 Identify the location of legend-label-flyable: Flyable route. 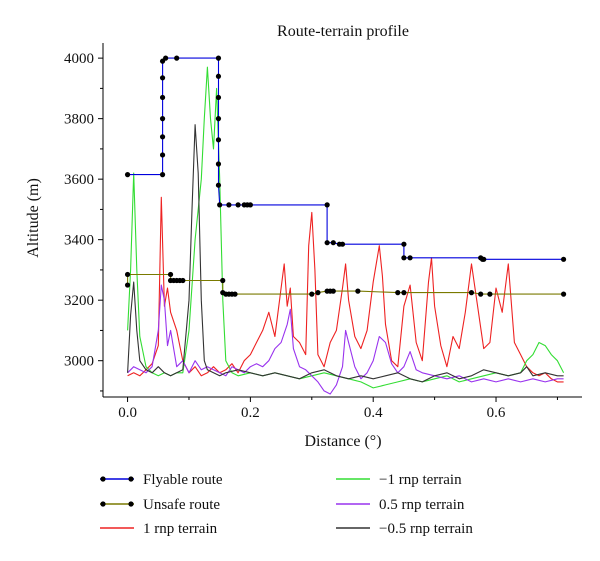
(183, 480).